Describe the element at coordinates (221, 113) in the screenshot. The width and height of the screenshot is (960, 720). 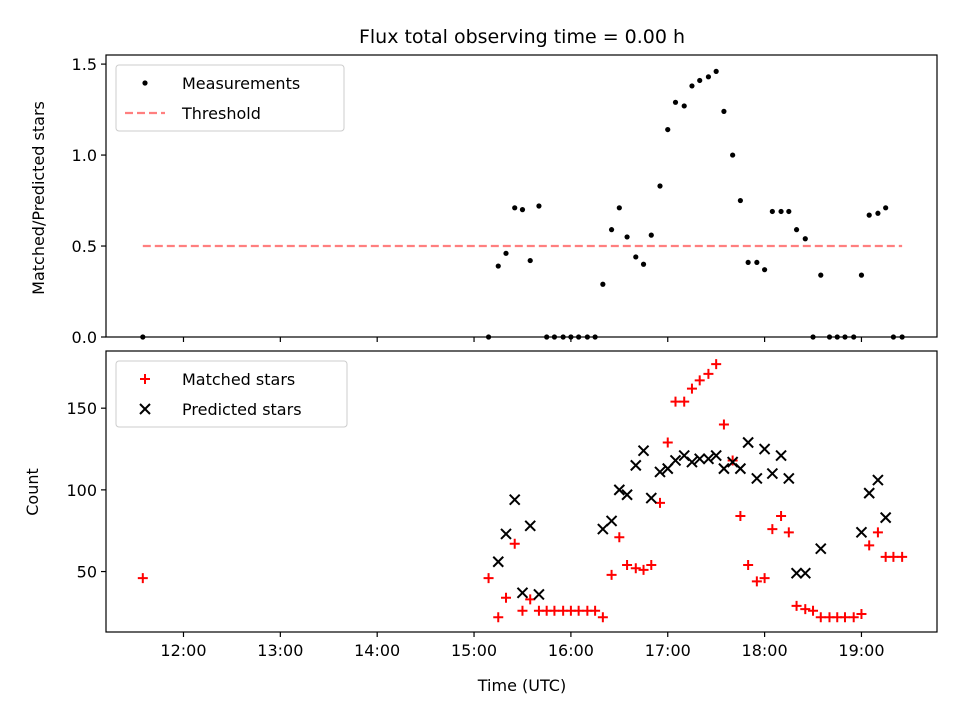
I see `legend-label: Threshold` at that location.